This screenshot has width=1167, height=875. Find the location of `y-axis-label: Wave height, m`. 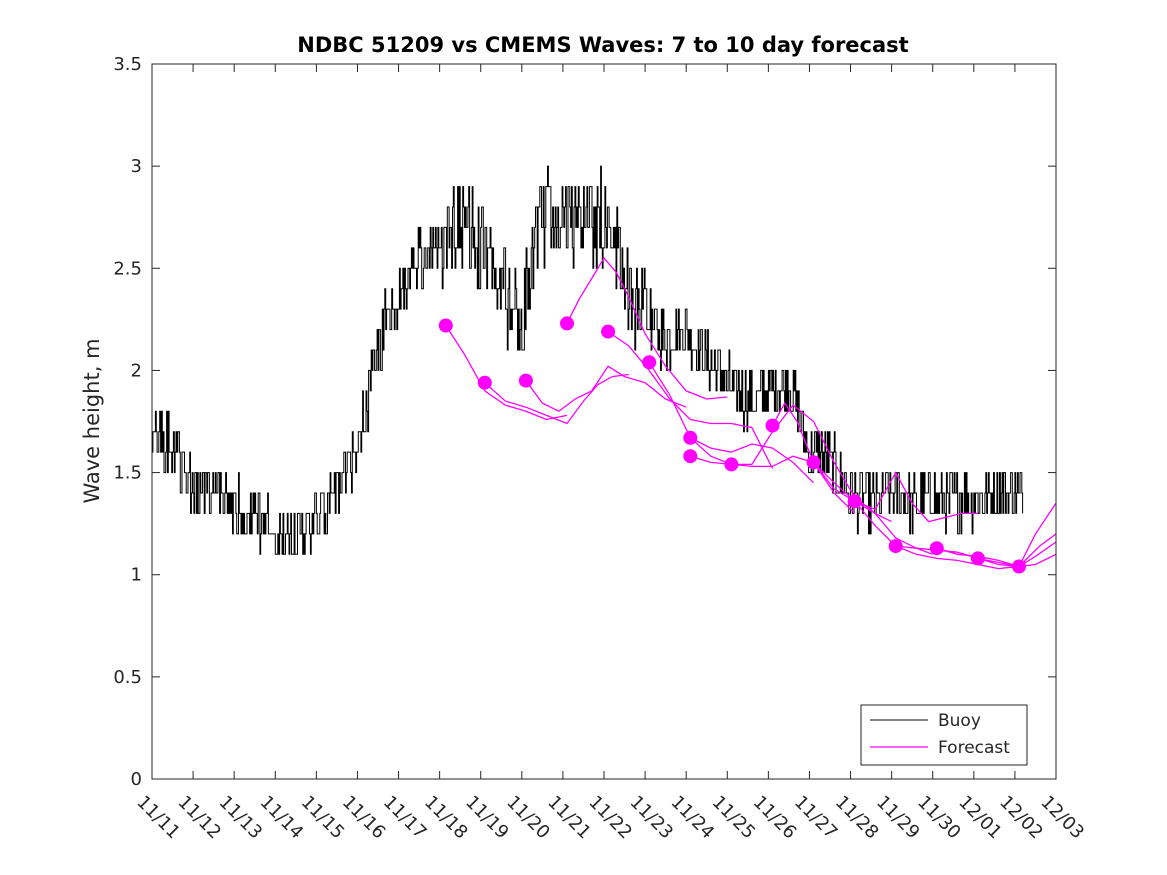

y-axis-label: Wave height, m is located at coordinates (92, 420).